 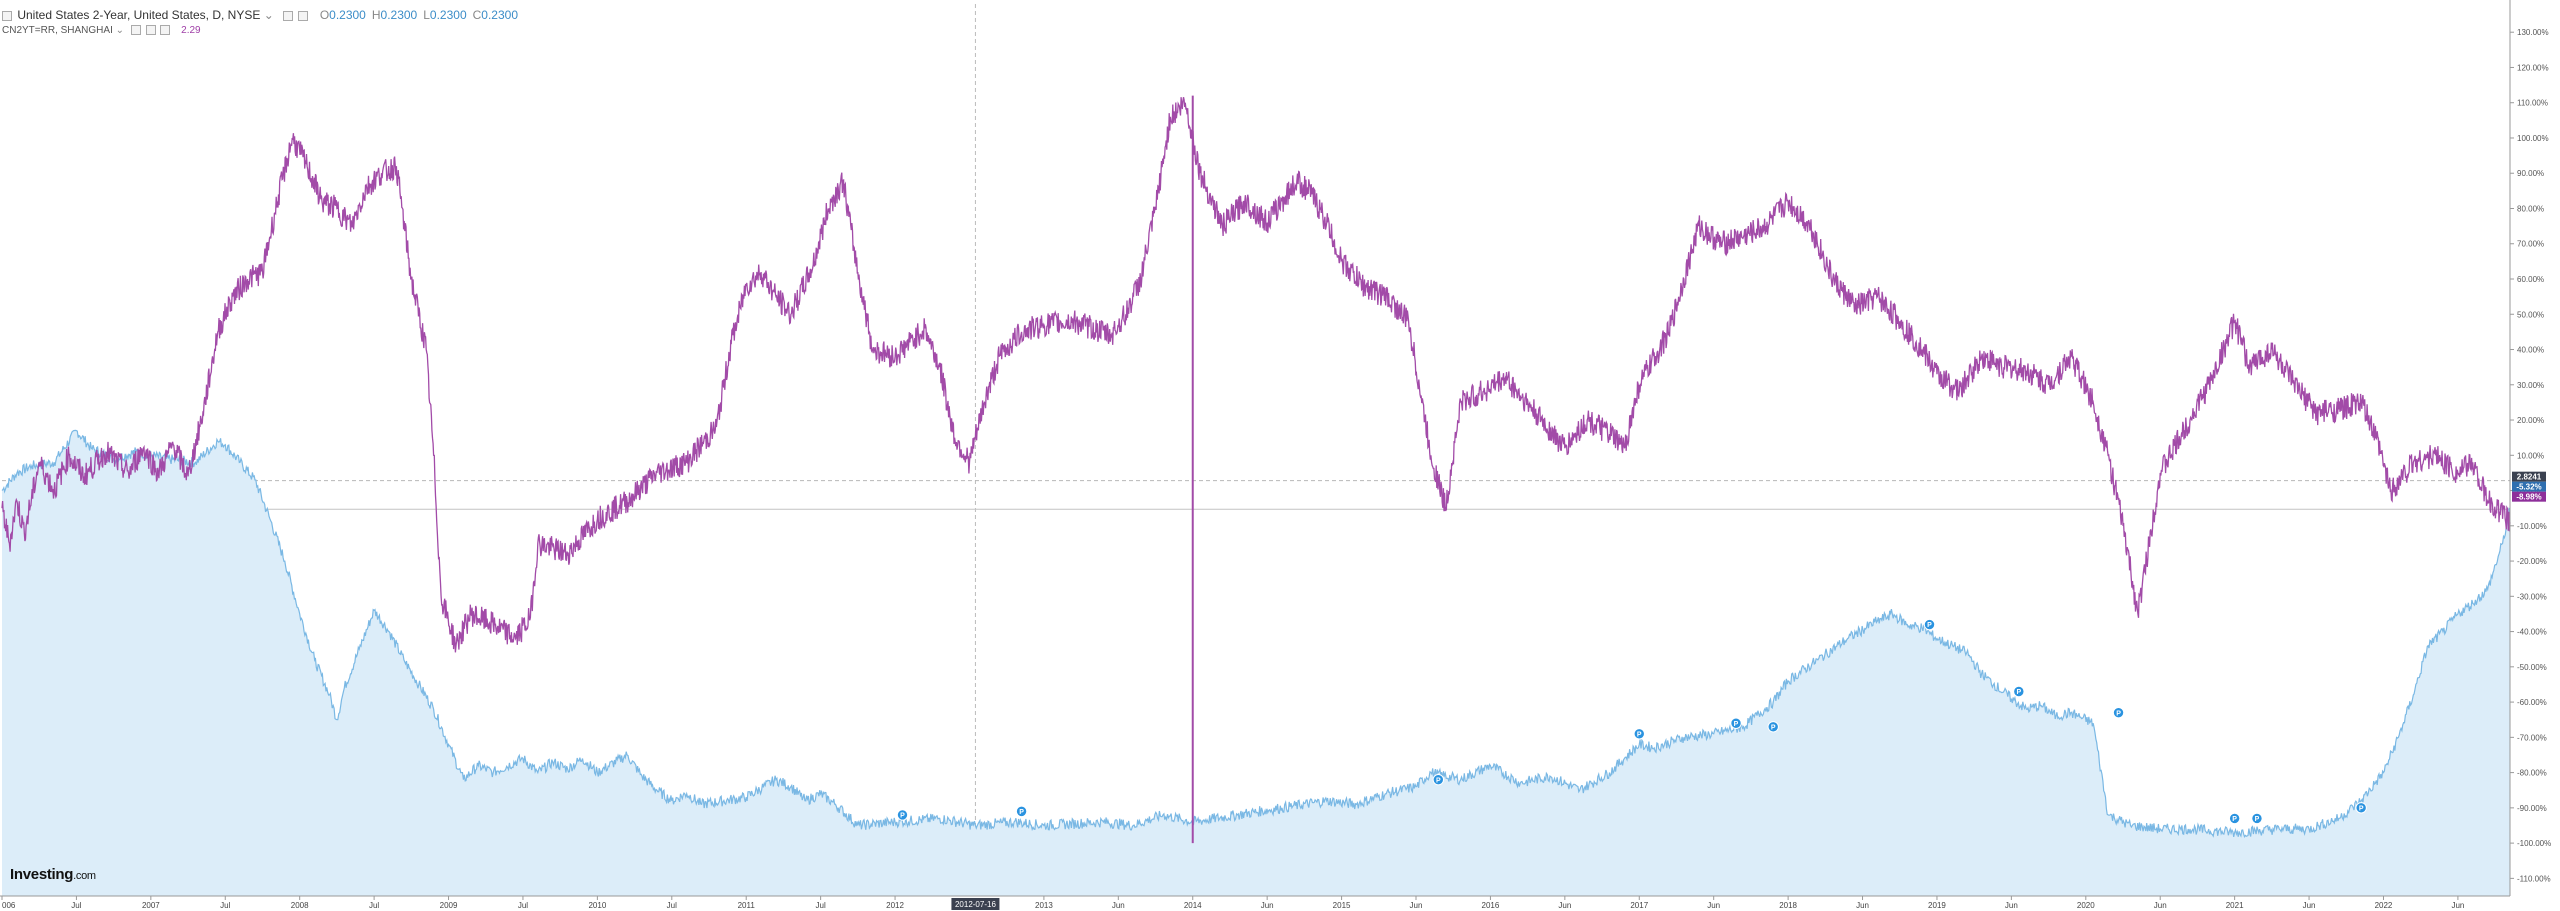 What do you see at coordinates (42, 874) in the screenshot?
I see `logo-text: Investing` at bounding box center [42, 874].